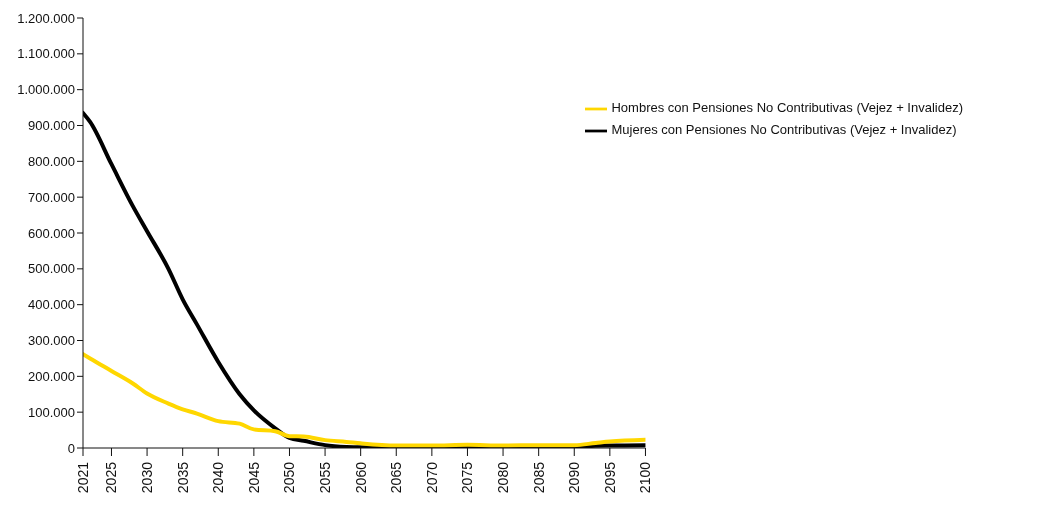  Describe the element at coordinates (538, 477) in the screenshot. I see `x-tick-label: 2085` at that location.